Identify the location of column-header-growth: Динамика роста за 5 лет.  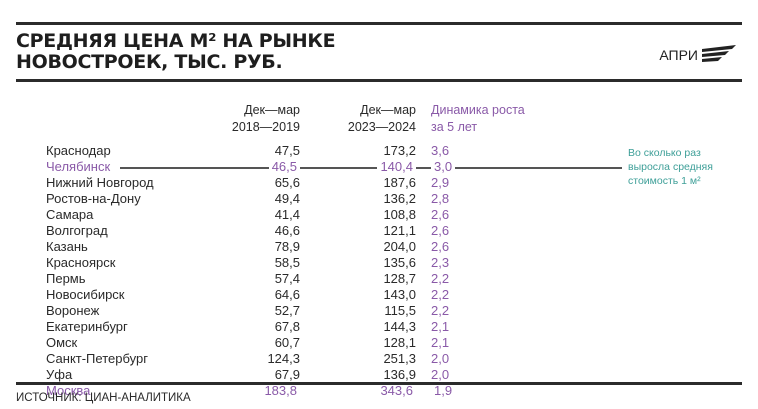
(478, 119).